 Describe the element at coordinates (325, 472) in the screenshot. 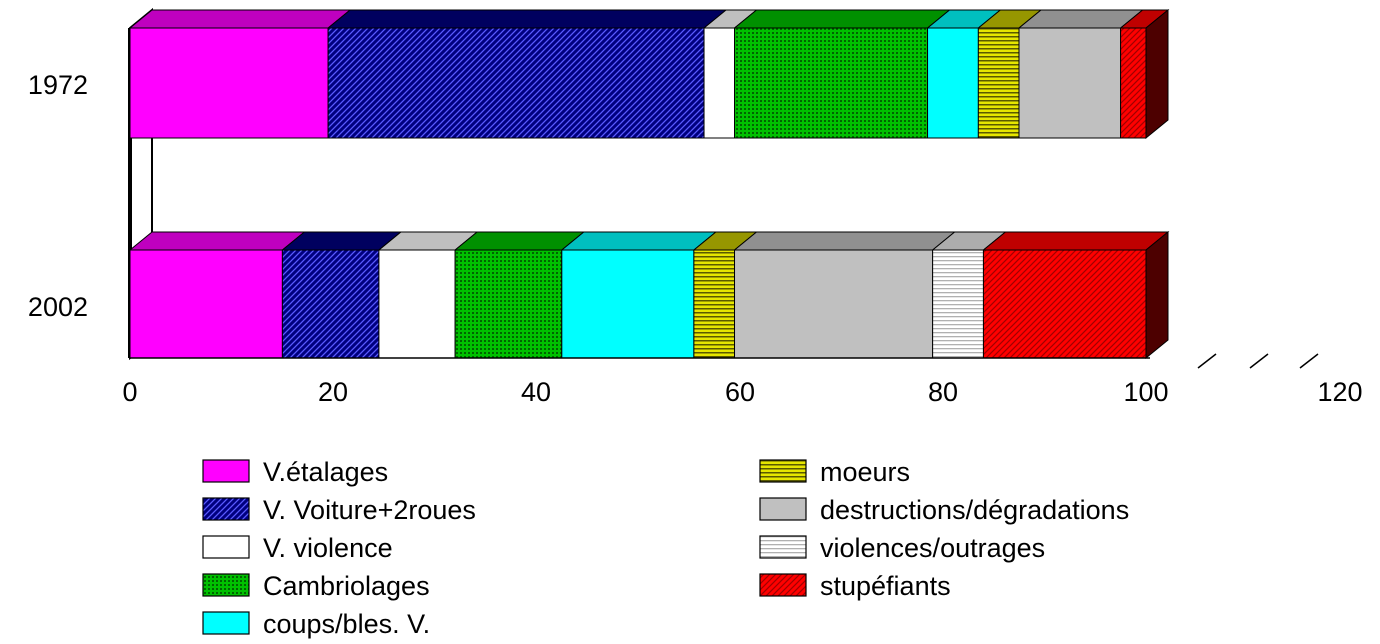

I see `legend-label: V.étalages` at that location.